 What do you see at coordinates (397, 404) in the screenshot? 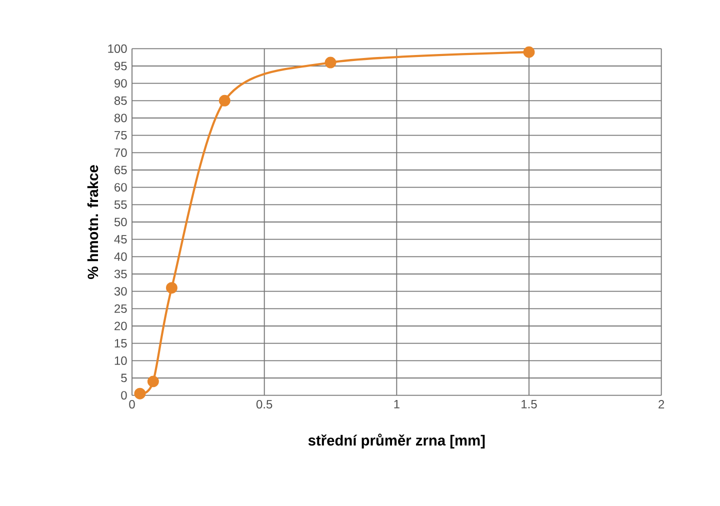
I see `x-tick-label: 1` at bounding box center [397, 404].